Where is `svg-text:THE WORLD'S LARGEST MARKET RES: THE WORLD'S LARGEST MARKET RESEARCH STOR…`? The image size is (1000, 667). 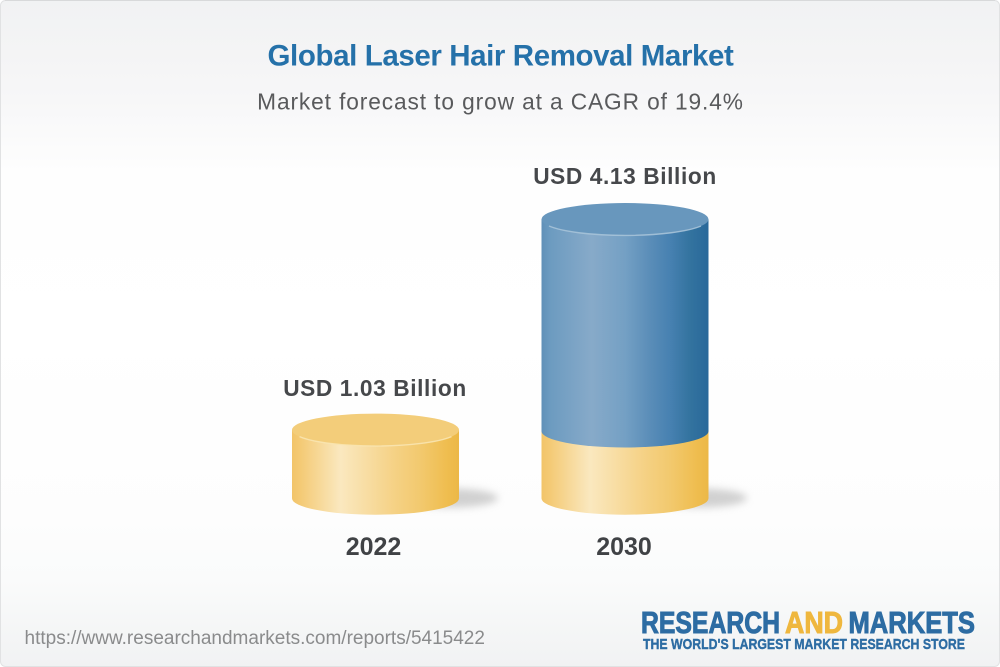
svg-text:THE WORLD'S LARGEST MARKET RES: THE WORLD'S LARGEST MARKET RESEARCH STOR… is located at coordinates (804, 645).